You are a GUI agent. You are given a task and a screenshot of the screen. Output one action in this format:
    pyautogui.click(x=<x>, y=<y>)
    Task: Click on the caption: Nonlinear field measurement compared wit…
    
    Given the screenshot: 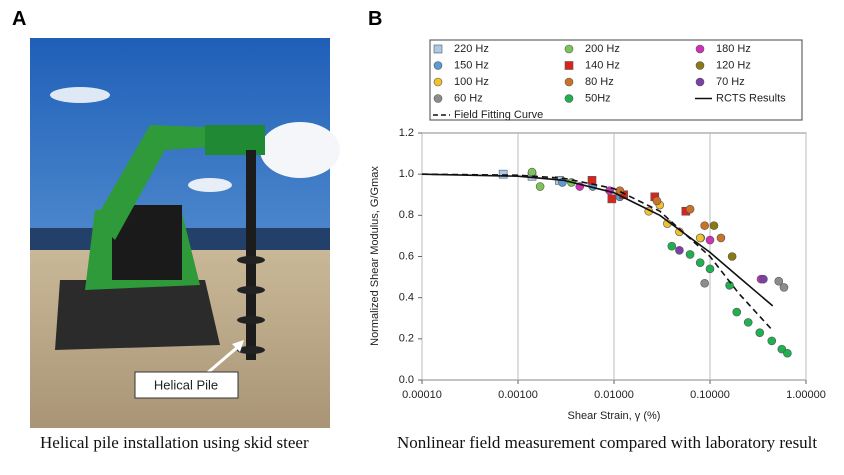 What is the action you would take?
    pyautogui.click(x=607, y=442)
    